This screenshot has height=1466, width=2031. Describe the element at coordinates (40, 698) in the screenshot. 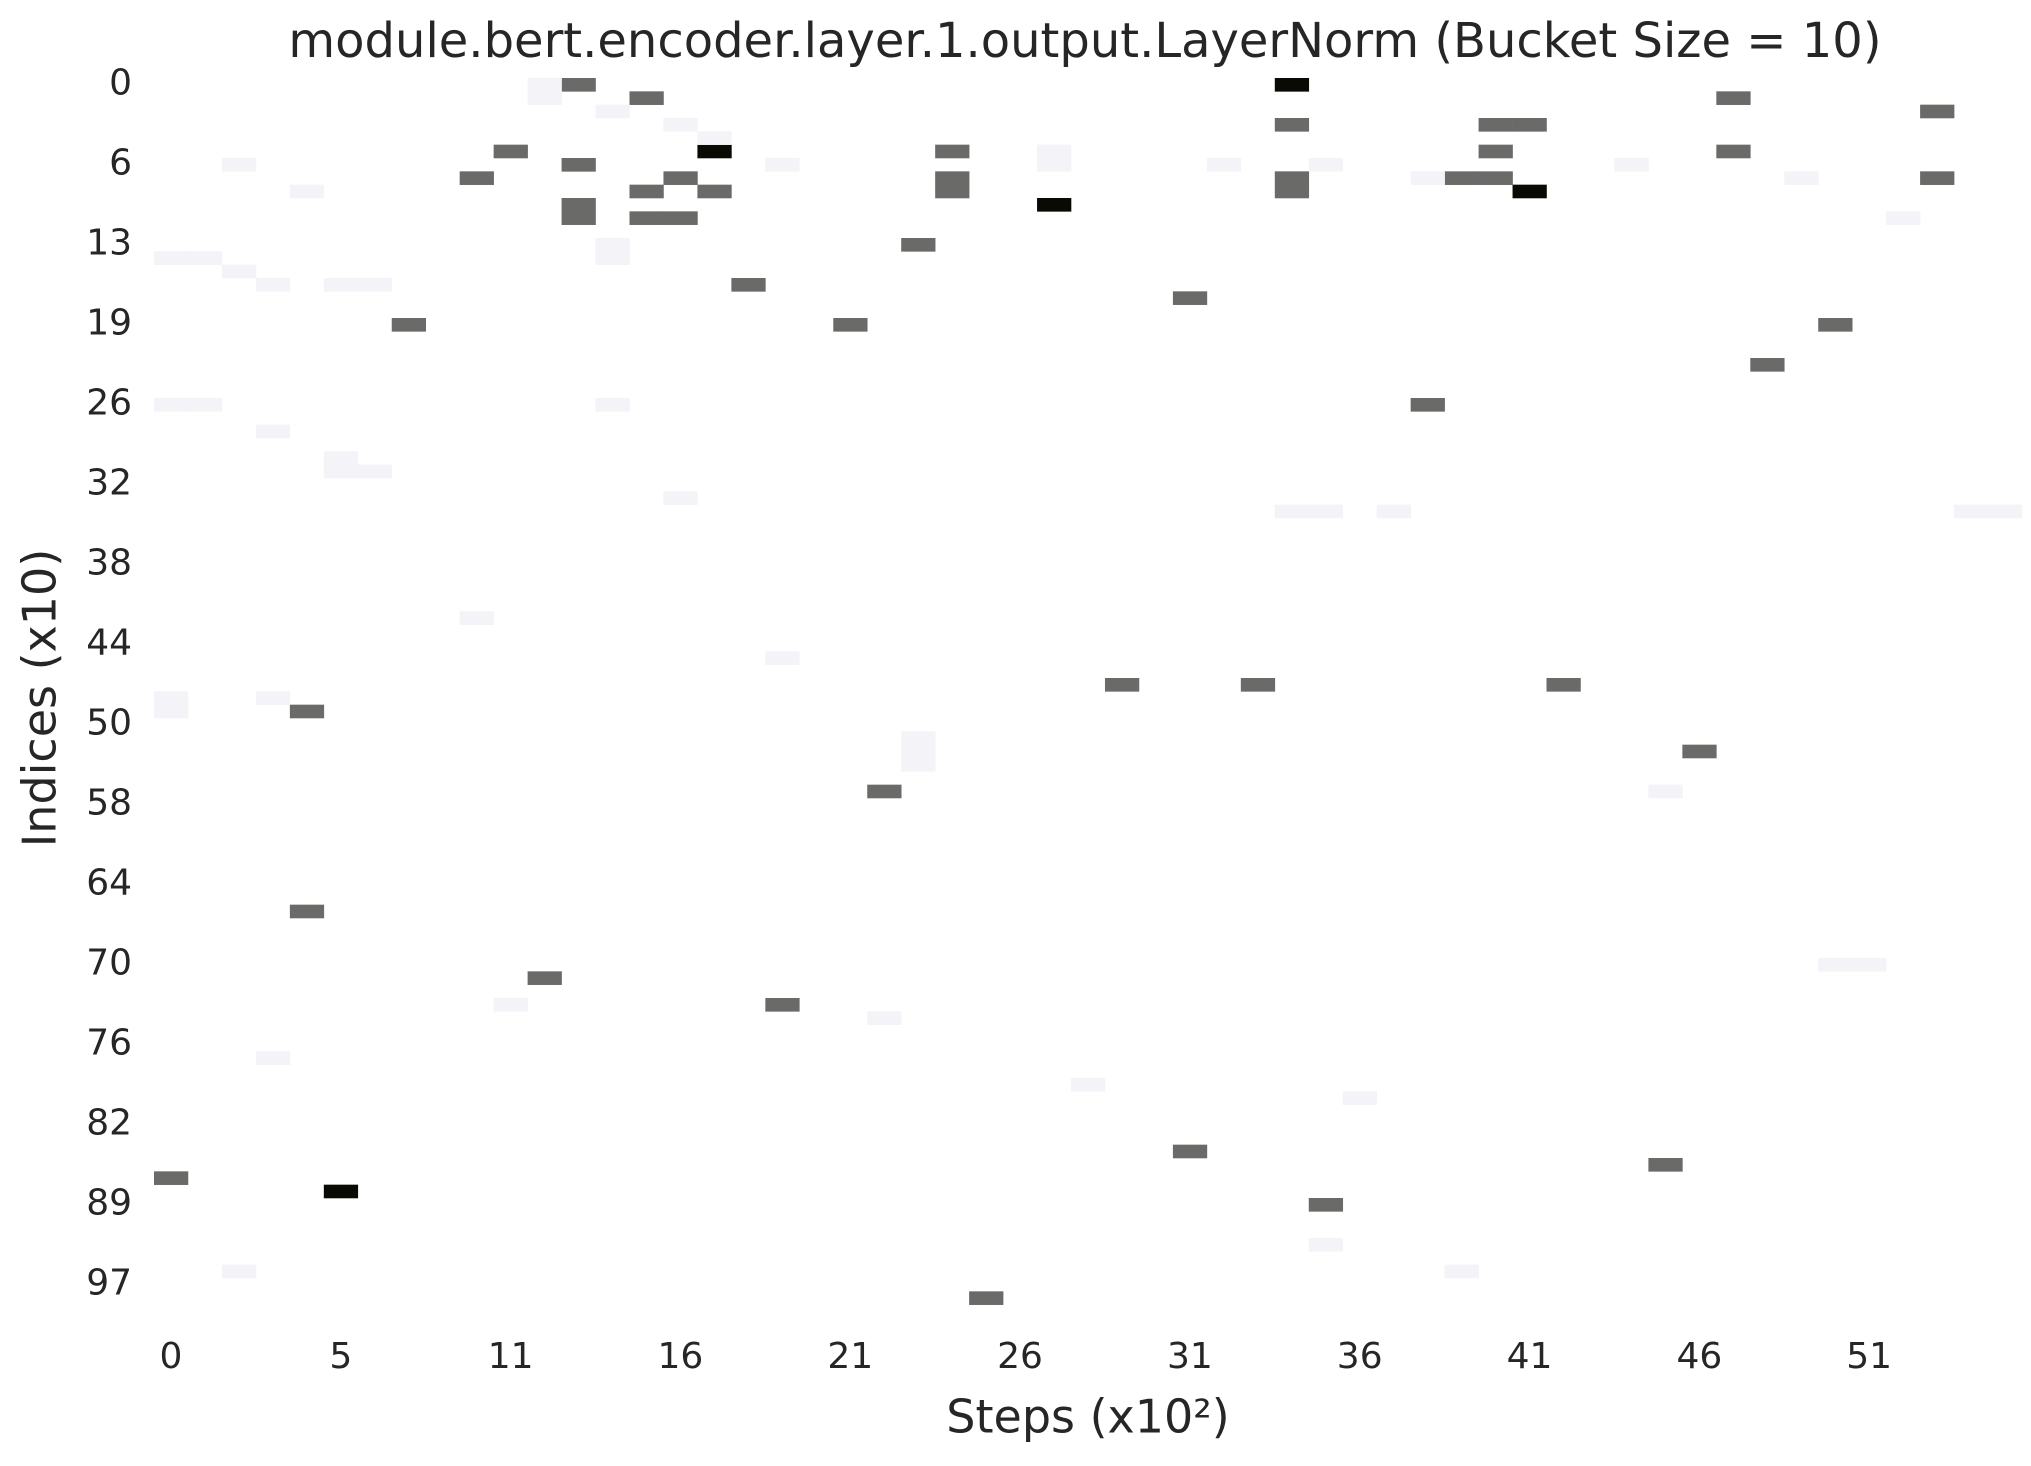

I see `y-axis-label: Indices (x10)` at that location.